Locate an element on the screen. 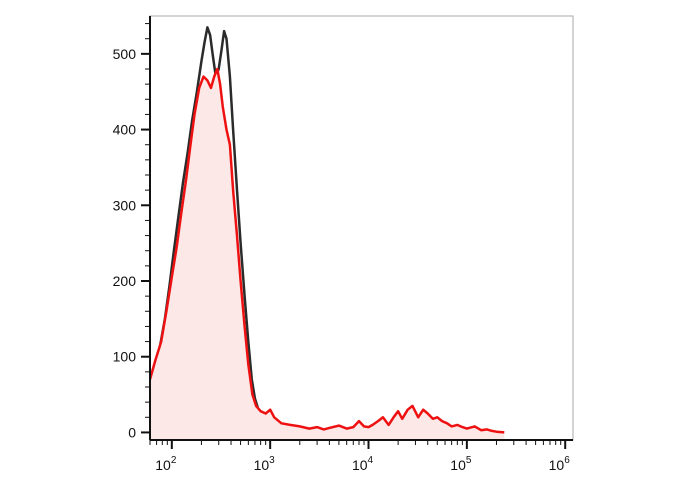  x-tick-label: 10⁴ is located at coordinates (363, 464).